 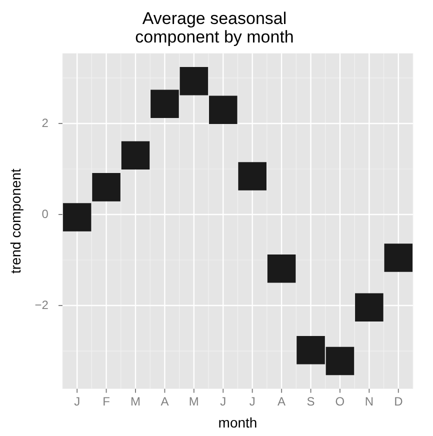 What do you see at coordinates (41, 305) in the screenshot?
I see `y-tick-label: −2` at bounding box center [41, 305].